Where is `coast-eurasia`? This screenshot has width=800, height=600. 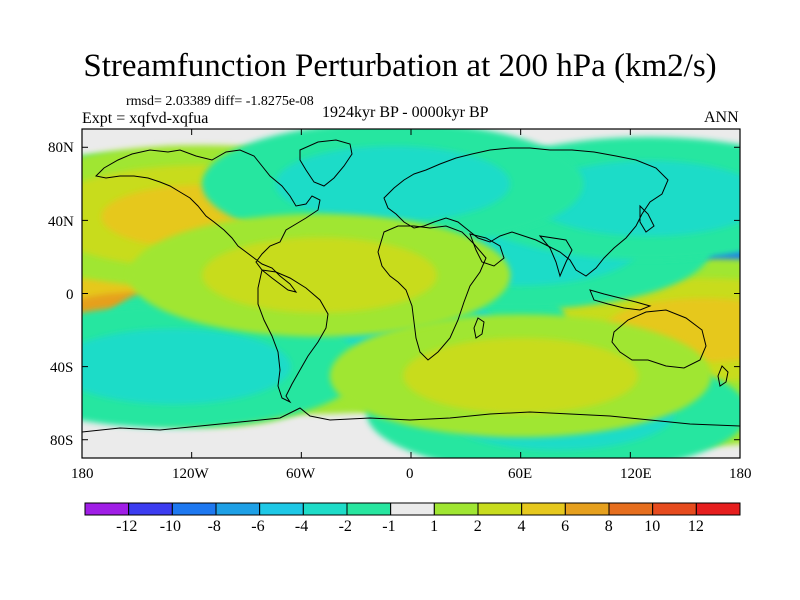
coast-eurasia is located at coordinates (526, 212).